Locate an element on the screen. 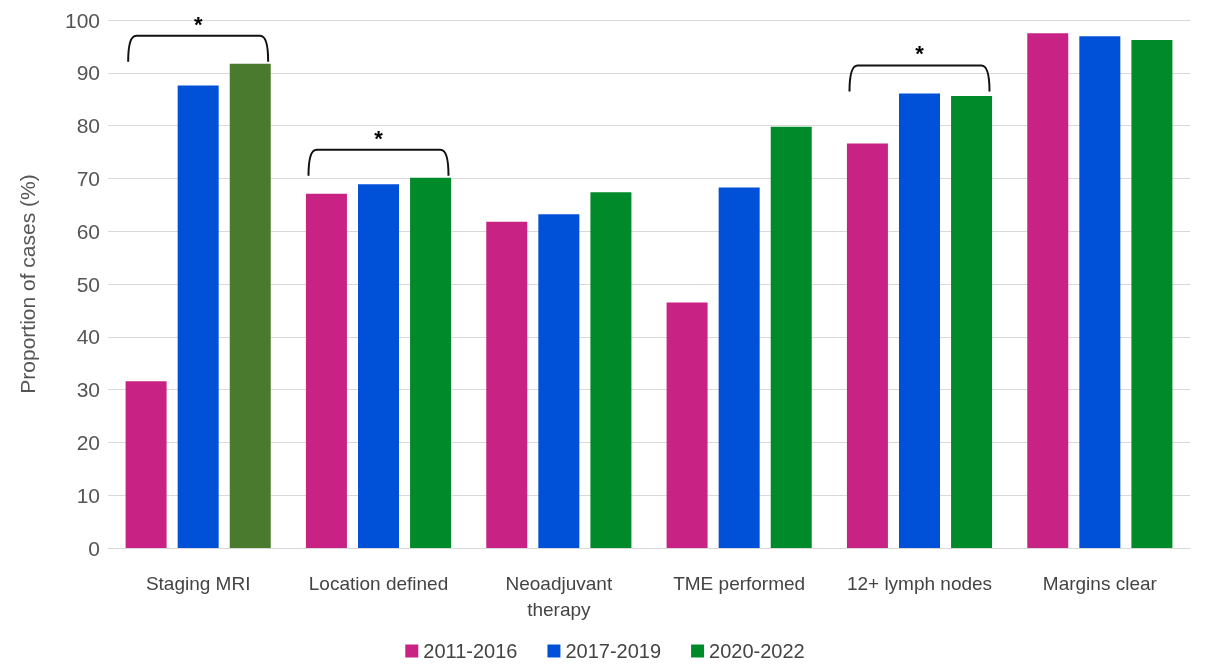 The height and width of the screenshot is (670, 1210). y-tick-label: 80 is located at coordinates (88, 126).